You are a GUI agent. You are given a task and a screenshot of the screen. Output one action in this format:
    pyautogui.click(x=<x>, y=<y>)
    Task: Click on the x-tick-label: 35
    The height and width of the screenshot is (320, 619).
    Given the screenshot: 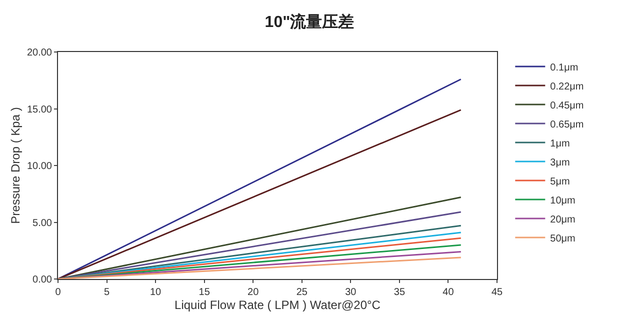 What is the action you would take?
    pyautogui.click(x=400, y=292)
    